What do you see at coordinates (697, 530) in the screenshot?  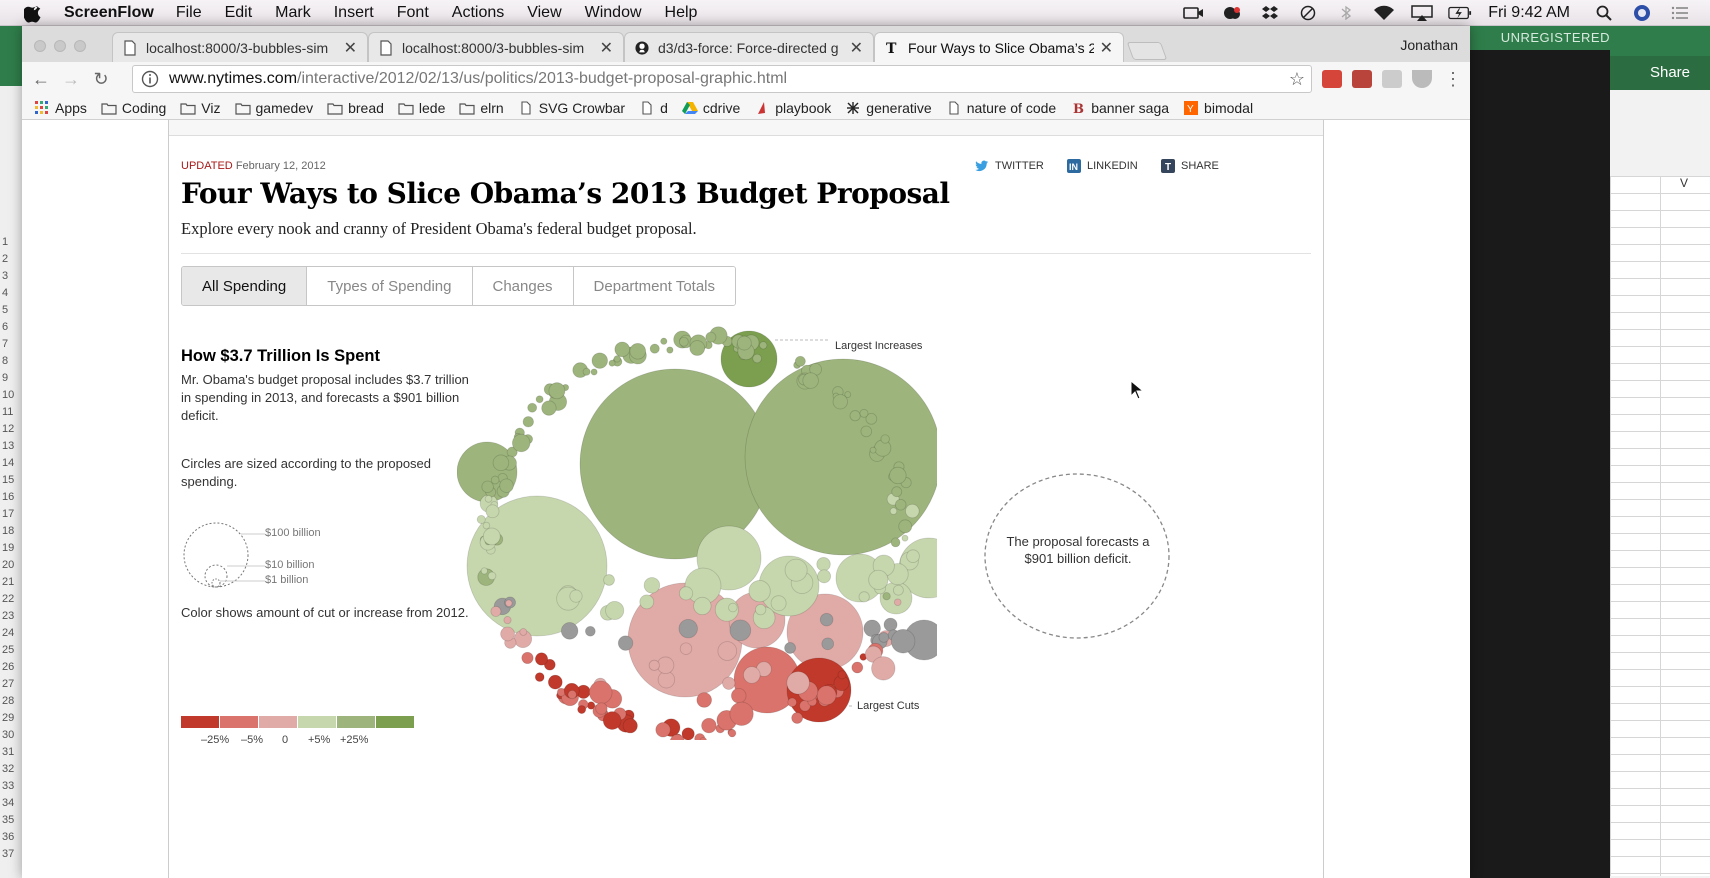 I see `budget-bubble-chart` at bounding box center [697, 530].